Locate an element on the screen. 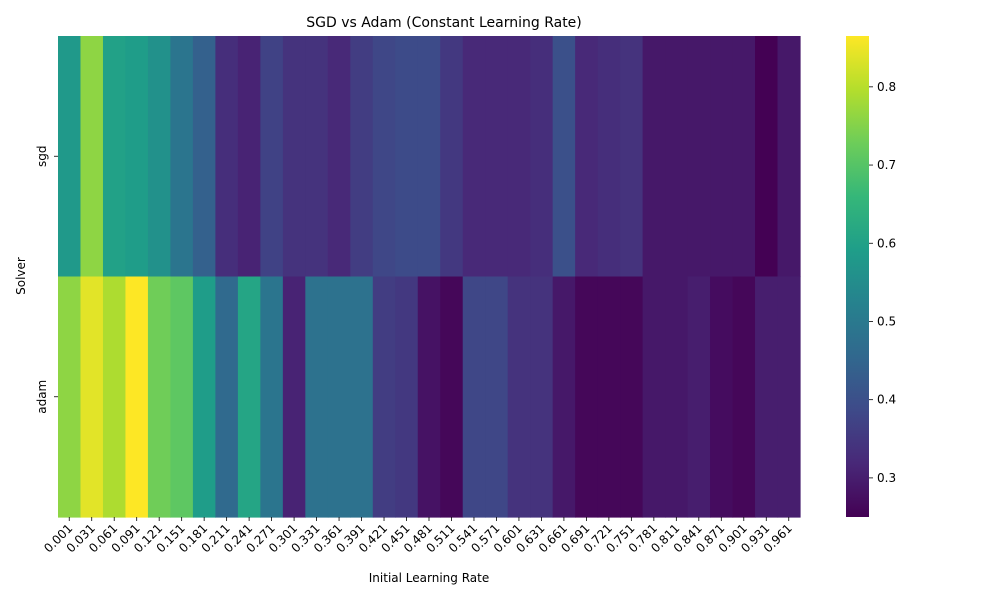 The width and height of the screenshot is (1000, 600). heatmap-cell-adam-0.091 is located at coordinates (137, 397).